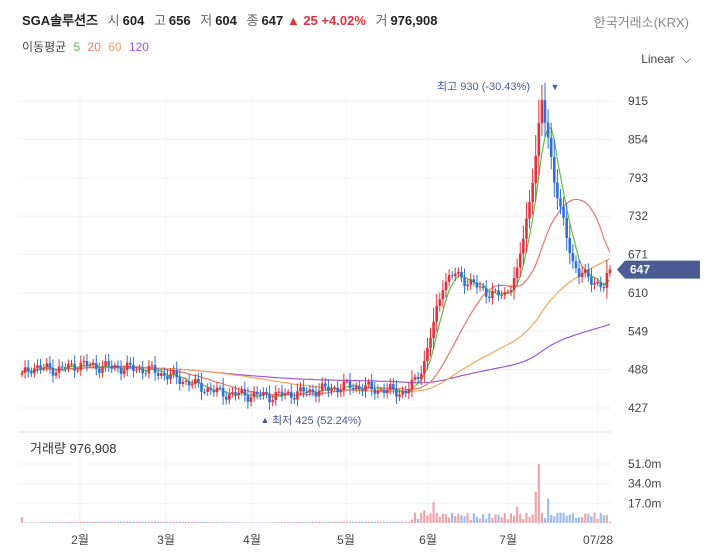 The width and height of the screenshot is (709, 557). I want to click on month-tick-label: 7월, so click(508, 540).